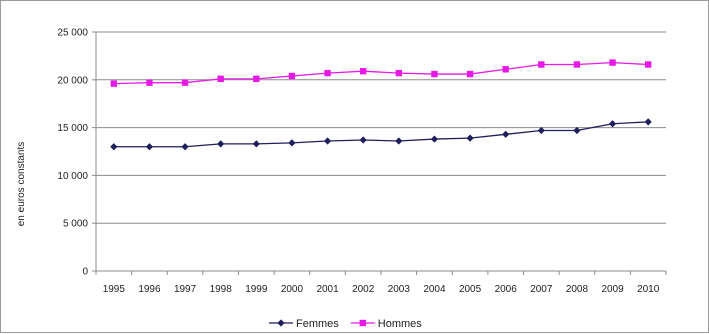 Image resolution: width=709 pixels, height=334 pixels. Describe the element at coordinates (470, 289) in the screenshot. I see `x-tick-label: 2005` at that location.